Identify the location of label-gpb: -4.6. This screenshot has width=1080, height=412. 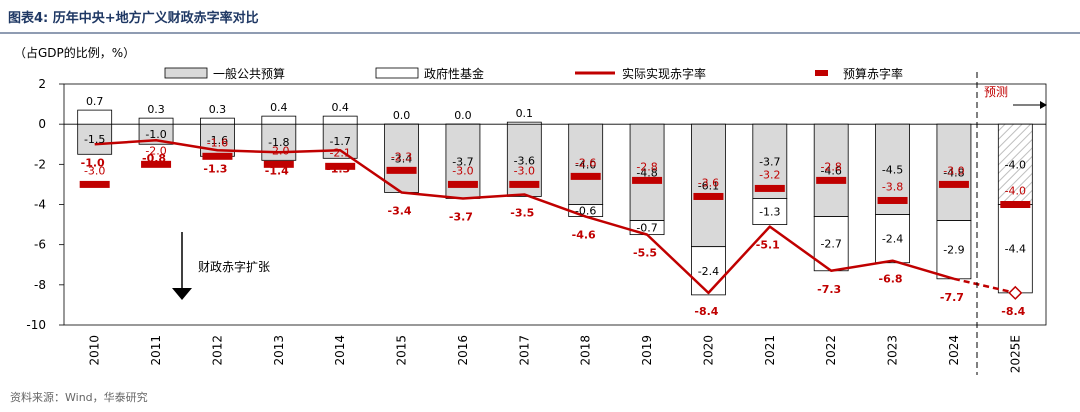
(830, 170).